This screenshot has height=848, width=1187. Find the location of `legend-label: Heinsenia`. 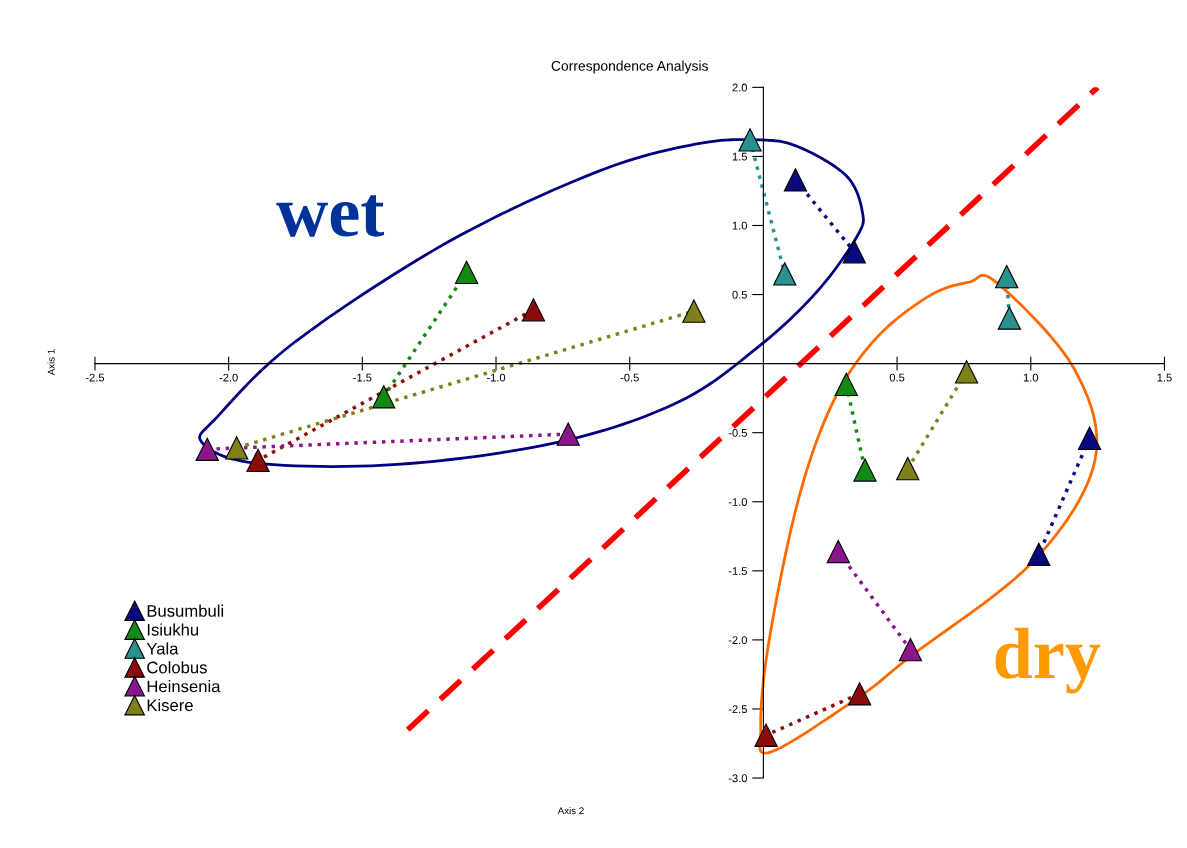

legend-label: Heinsenia is located at coordinates (184, 686).